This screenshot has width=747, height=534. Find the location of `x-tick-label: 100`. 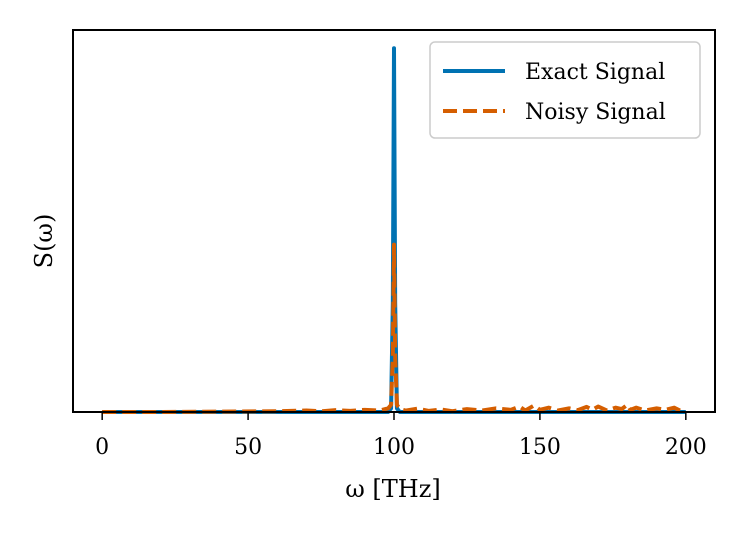

x-tick-label: 100 is located at coordinates (394, 447).